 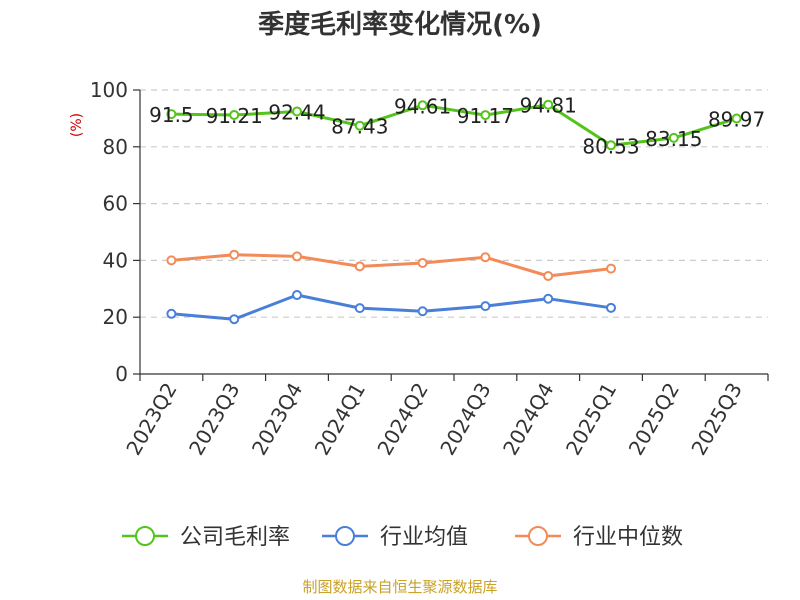 I want to click on data-label: 94.61, so click(x=422, y=106).